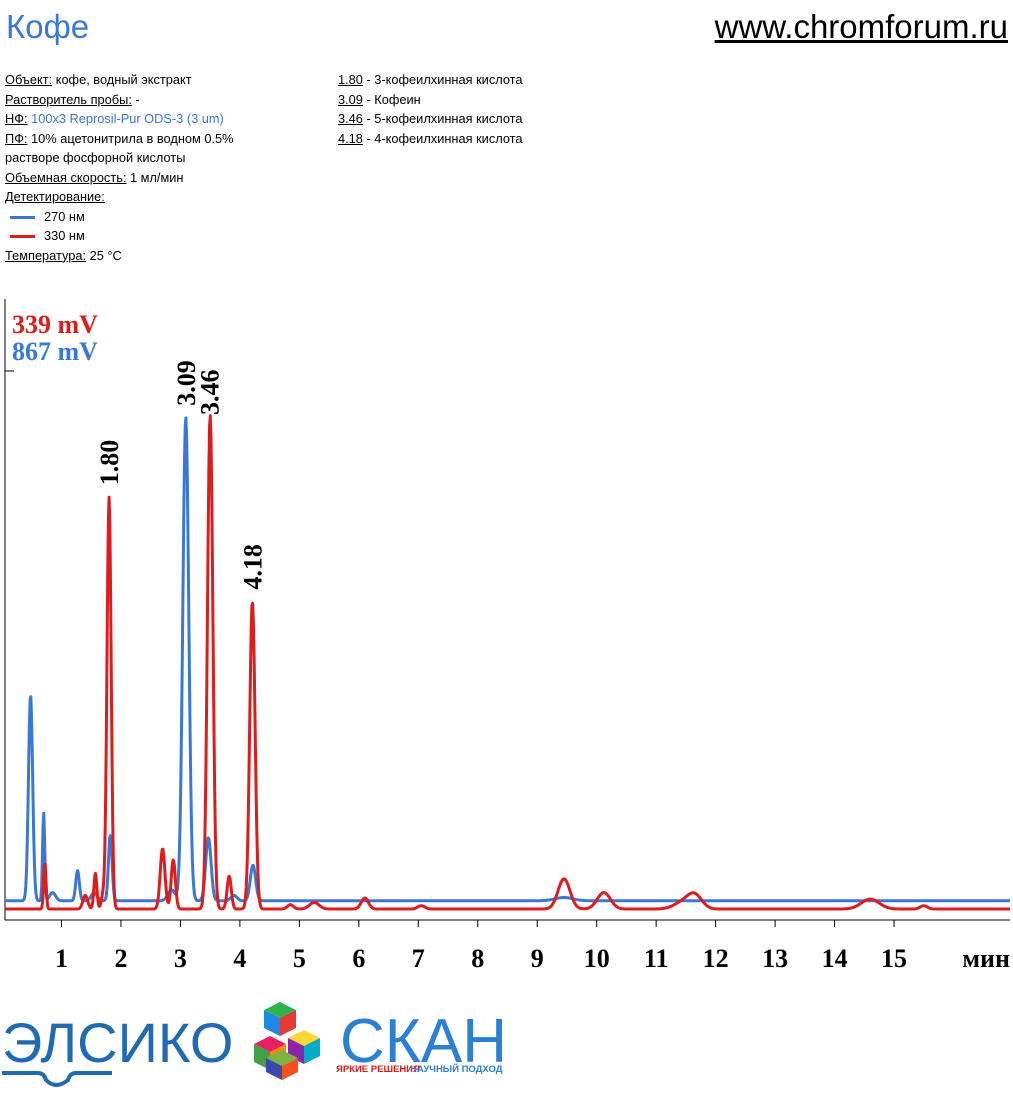 The height and width of the screenshot is (1097, 1013). What do you see at coordinates (442, 79) in the screenshot?
I see `peak-name: - 3-кофеилхинная кислота` at bounding box center [442, 79].